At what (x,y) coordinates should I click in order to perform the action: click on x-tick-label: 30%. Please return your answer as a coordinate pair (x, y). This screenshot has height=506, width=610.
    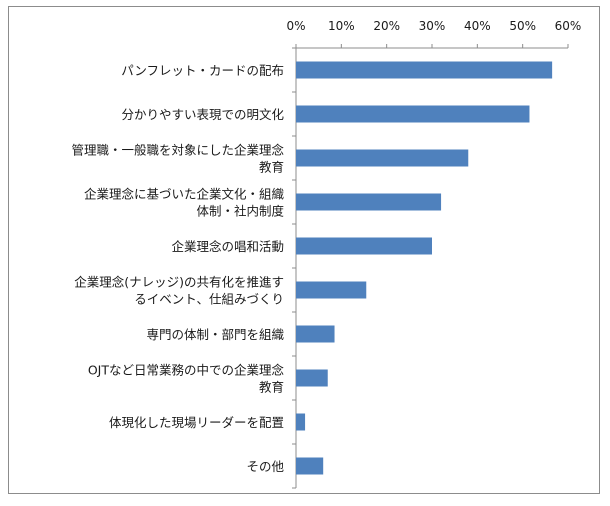
    Looking at the image, I should click on (432, 26).